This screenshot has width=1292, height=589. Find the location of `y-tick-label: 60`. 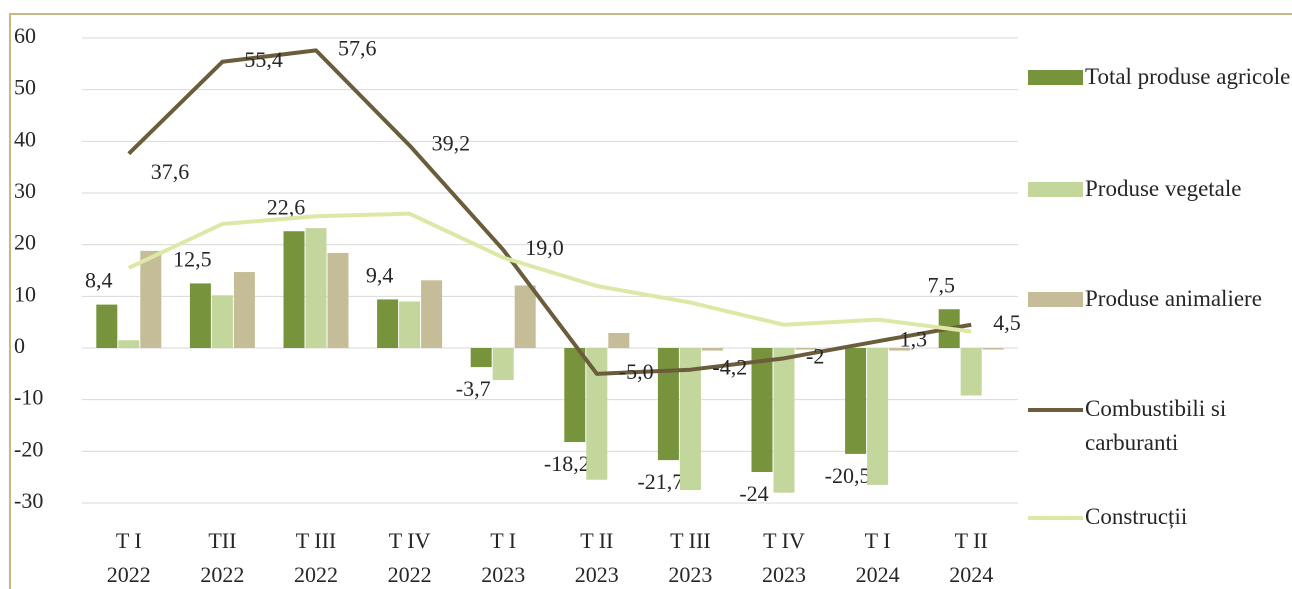

y-tick-label: 60 is located at coordinates (25, 35).